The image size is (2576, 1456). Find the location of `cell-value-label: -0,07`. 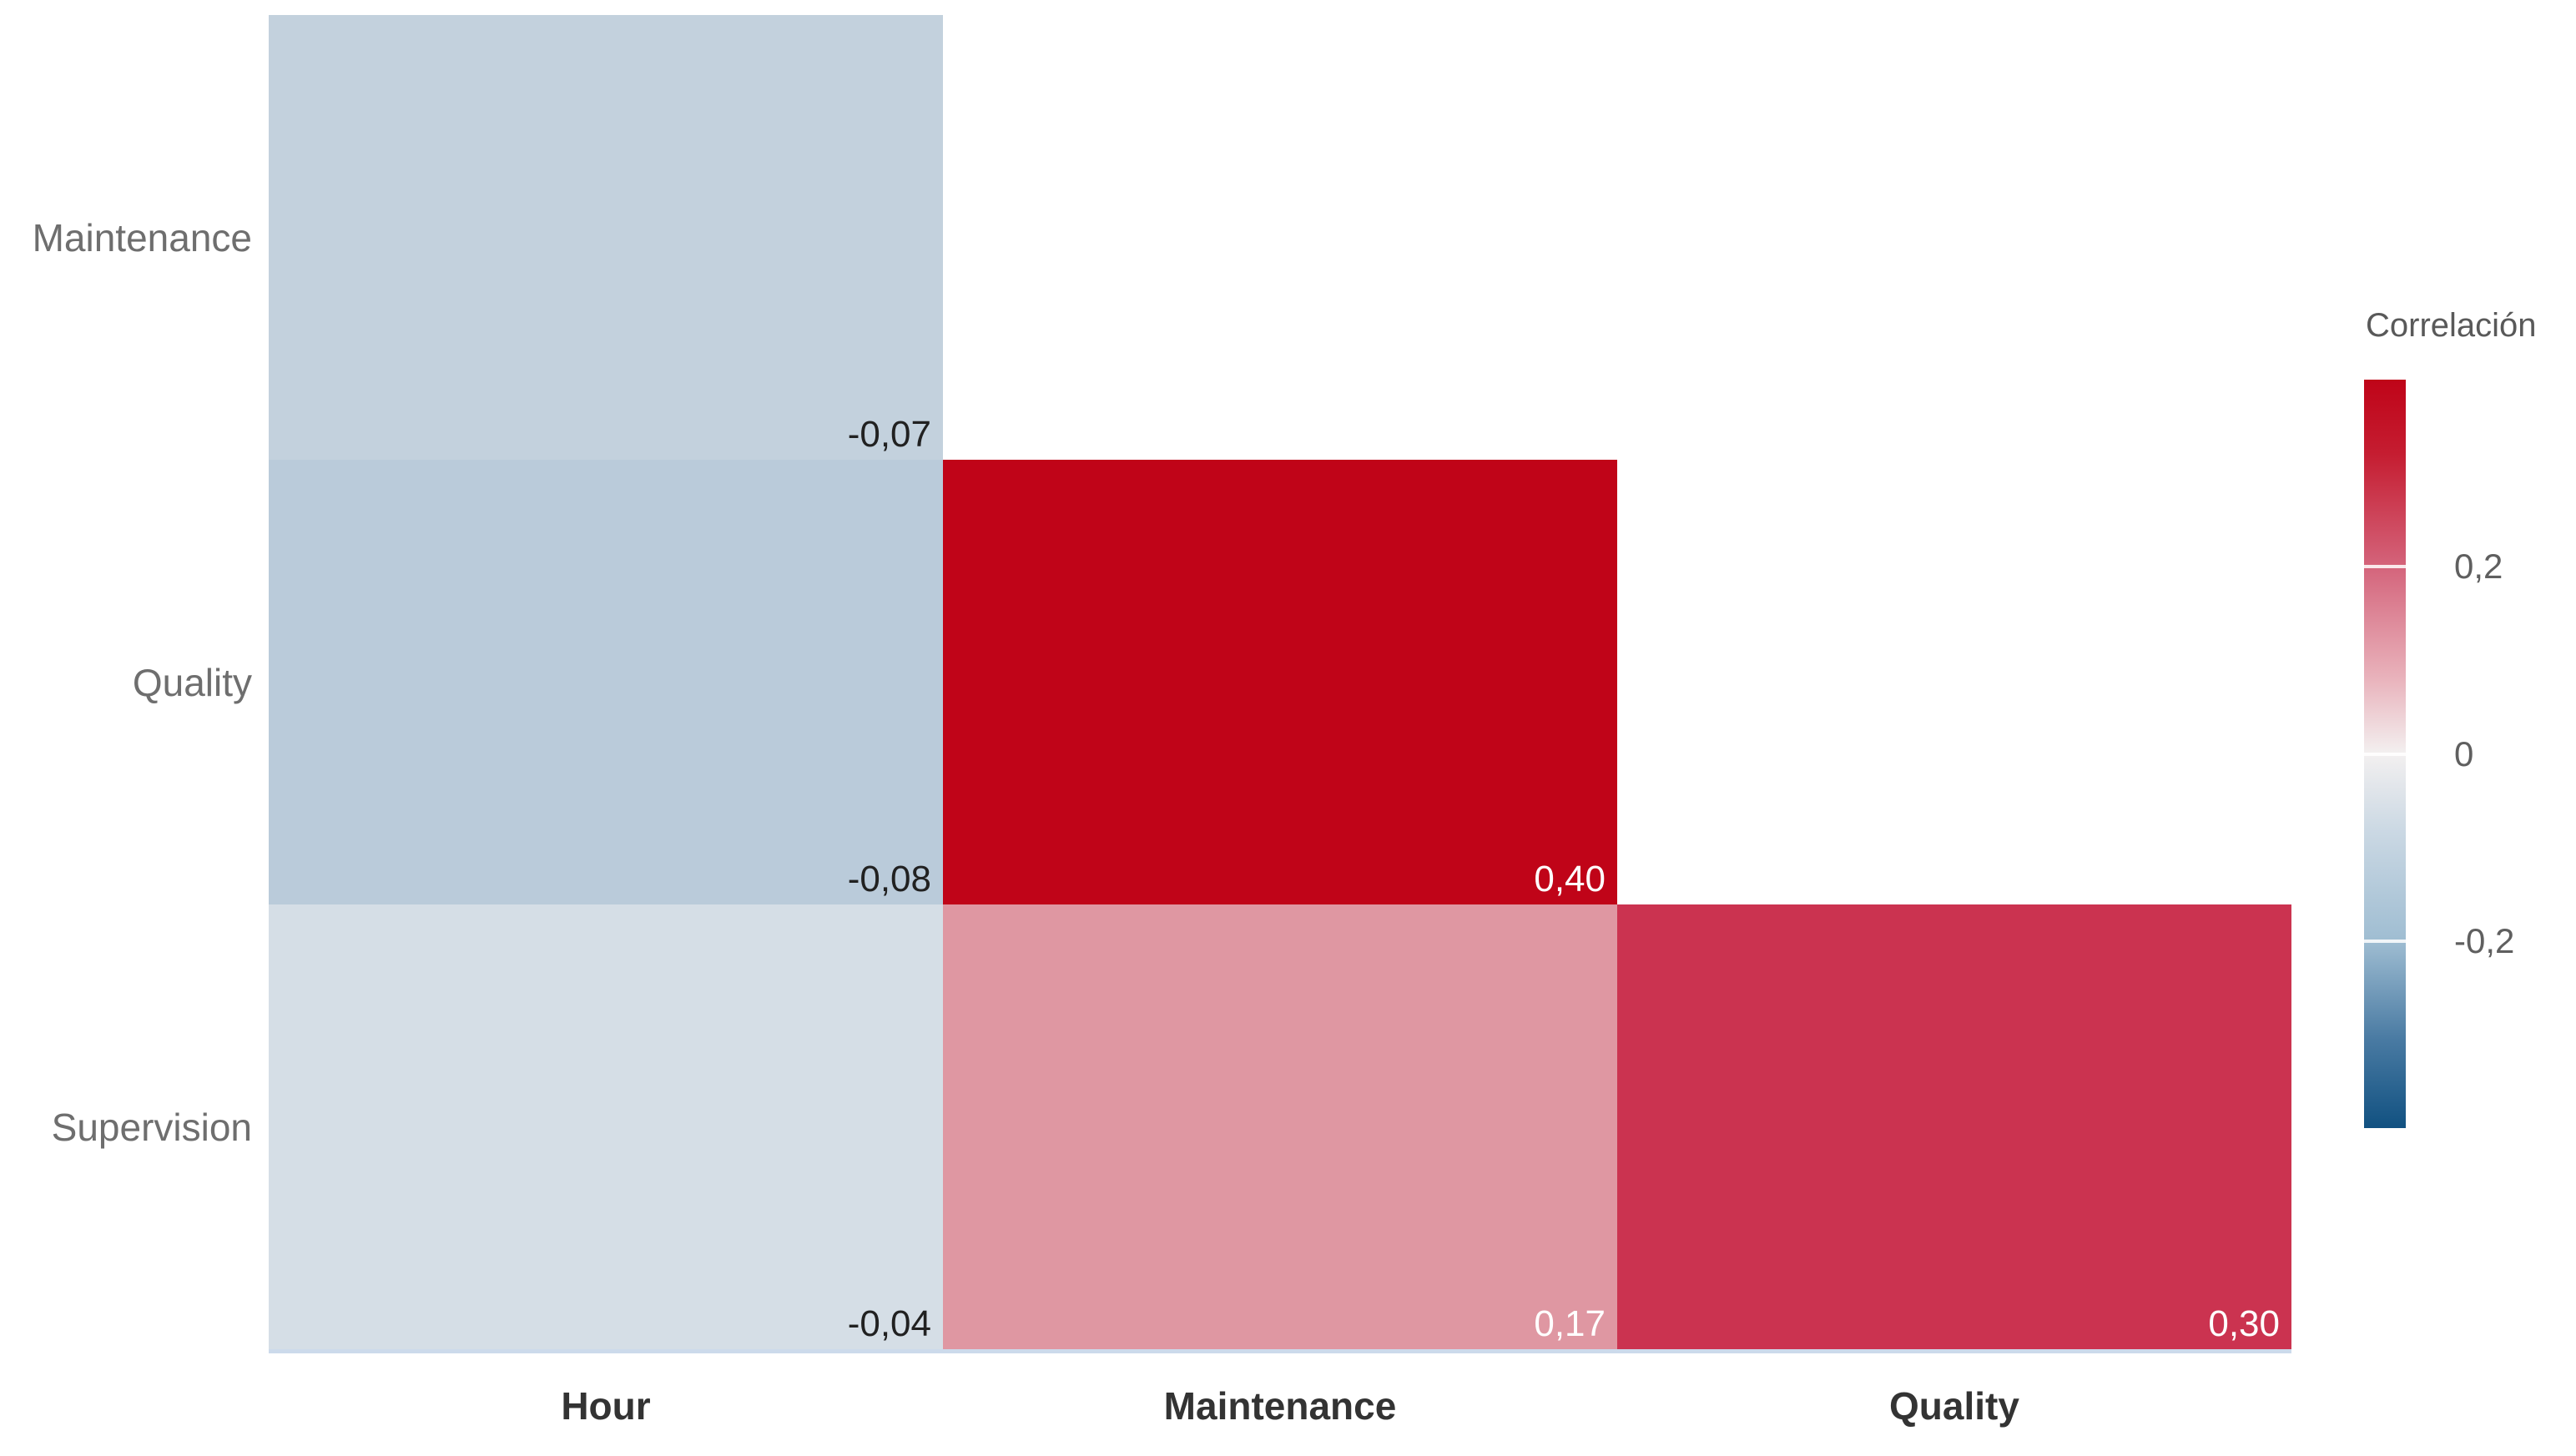

cell-value-label: -0,07 is located at coordinates (889, 434).